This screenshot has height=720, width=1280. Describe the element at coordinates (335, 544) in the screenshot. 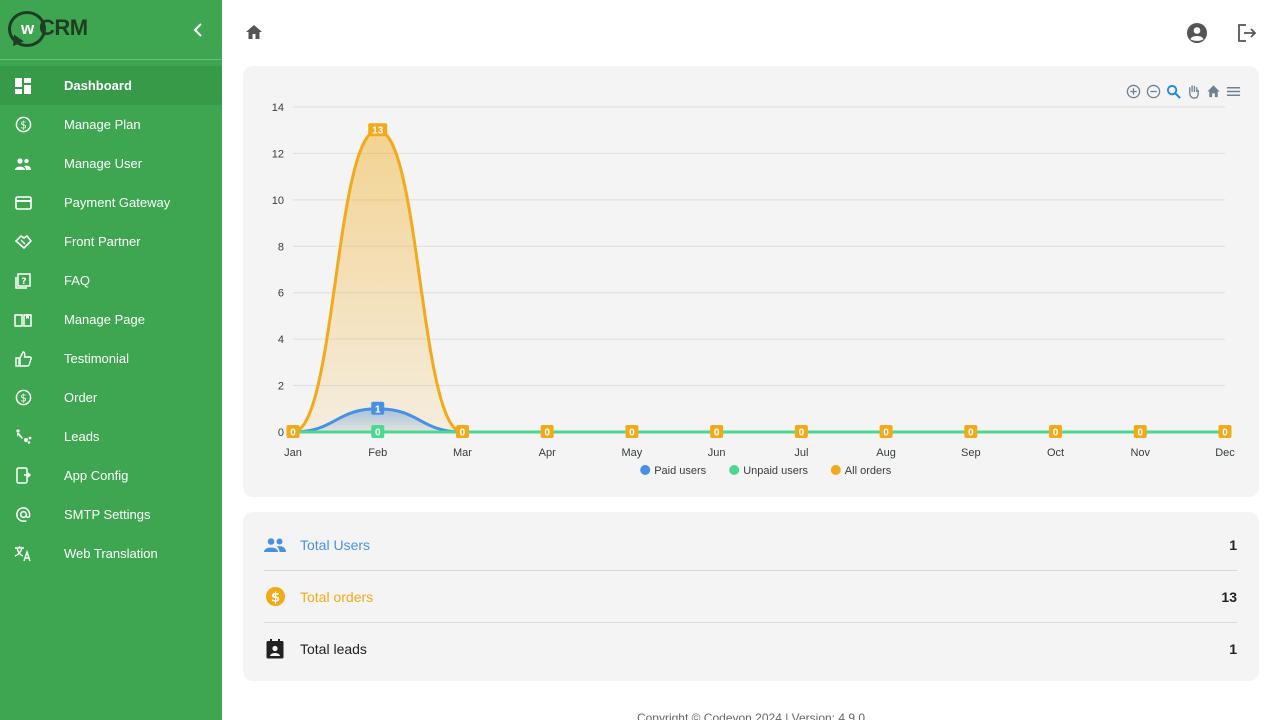

I see `stat-label: Total Users` at that location.